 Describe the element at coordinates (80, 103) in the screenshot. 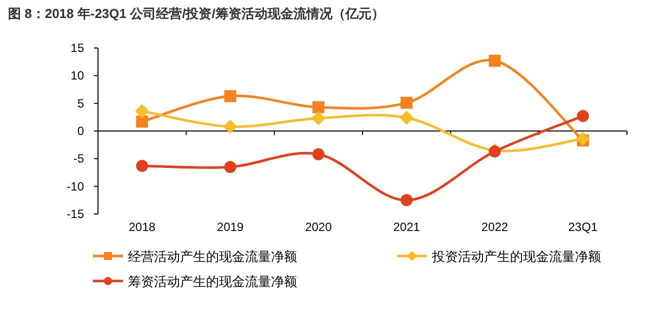

I see `y-tick-label: 5` at that location.